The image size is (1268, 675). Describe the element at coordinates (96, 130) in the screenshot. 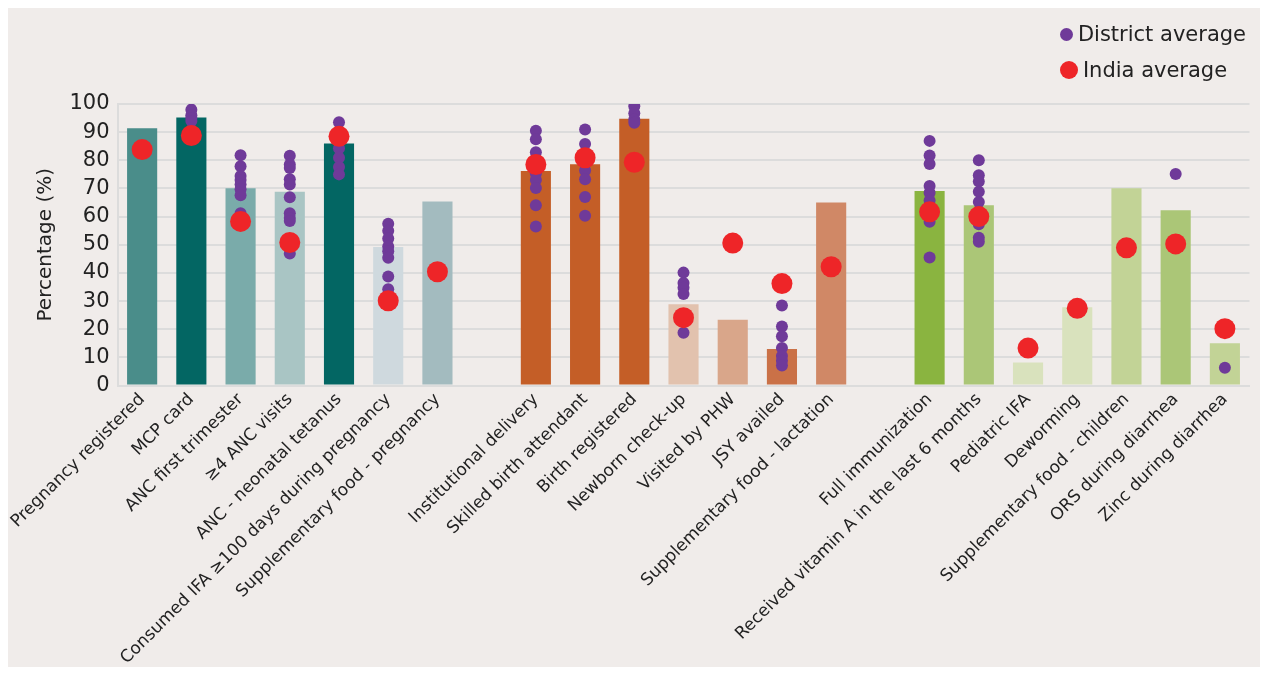

I see `y-tick-label: 90` at that location.